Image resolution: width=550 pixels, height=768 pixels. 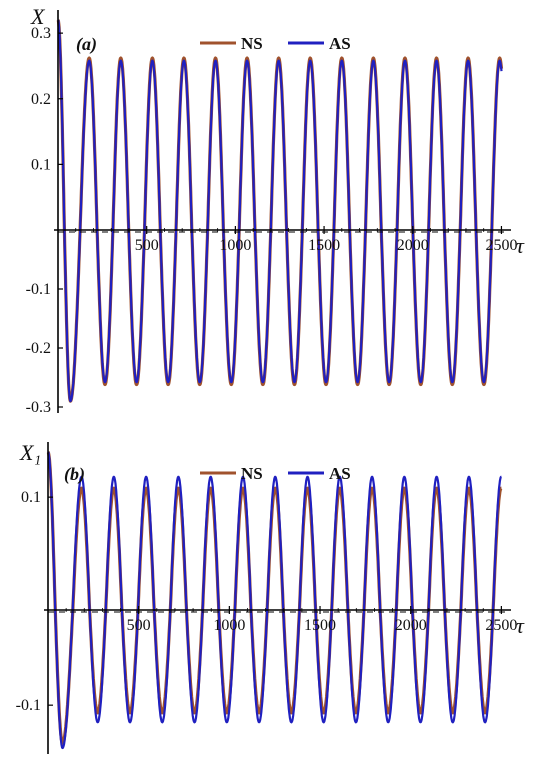 What do you see at coordinates (86, 44) in the screenshot?
I see `panel-a-tag: (a)` at bounding box center [86, 44].